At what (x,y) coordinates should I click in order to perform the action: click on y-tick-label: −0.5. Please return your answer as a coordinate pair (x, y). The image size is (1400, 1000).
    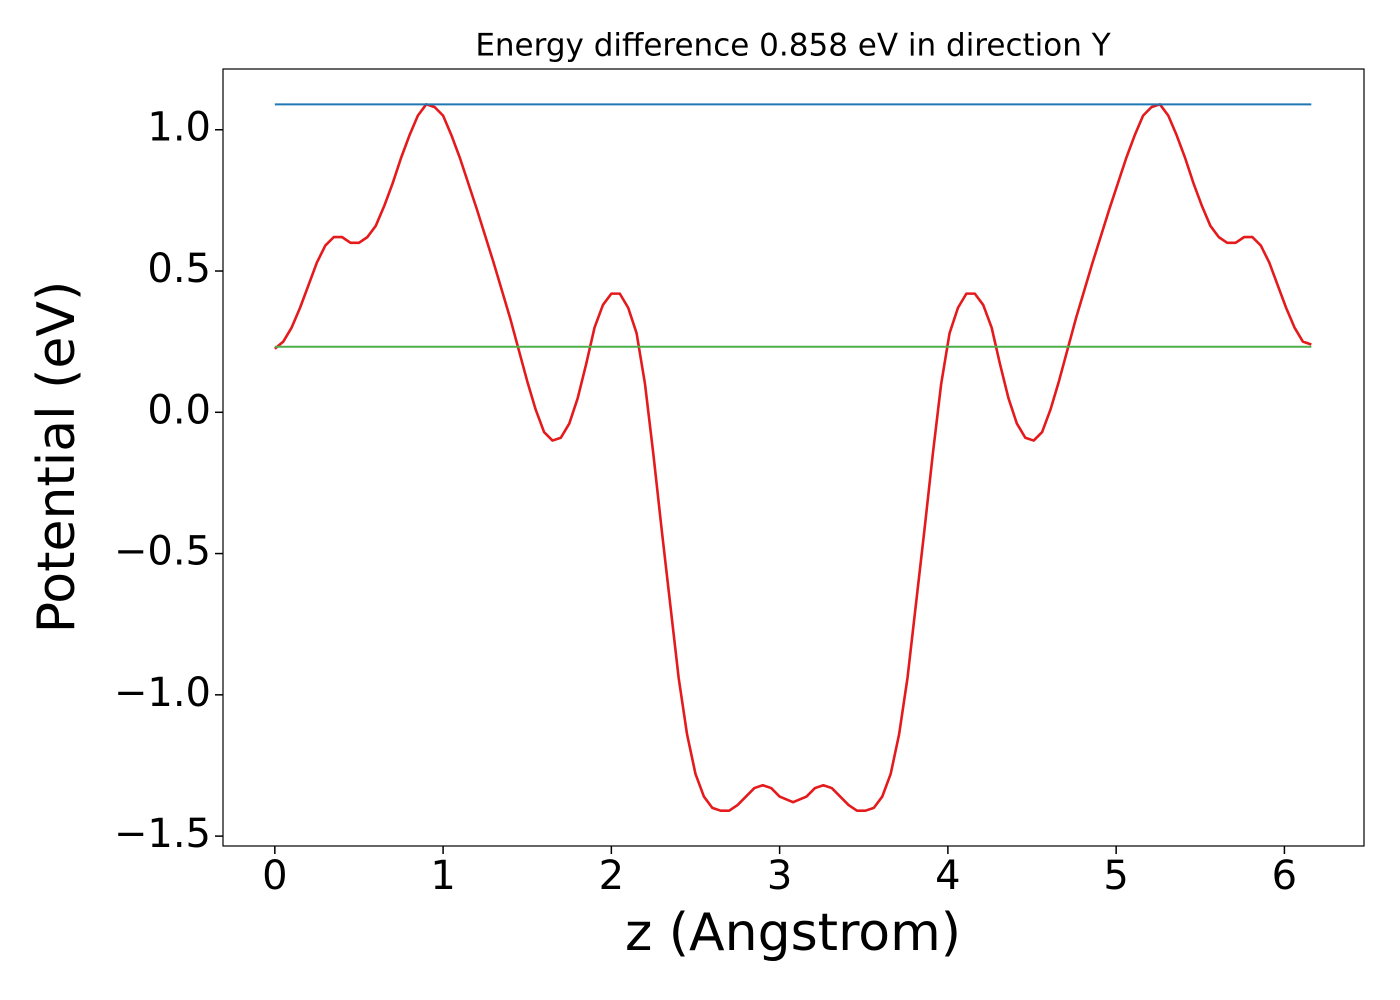
    Looking at the image, I should click on (162, 552).